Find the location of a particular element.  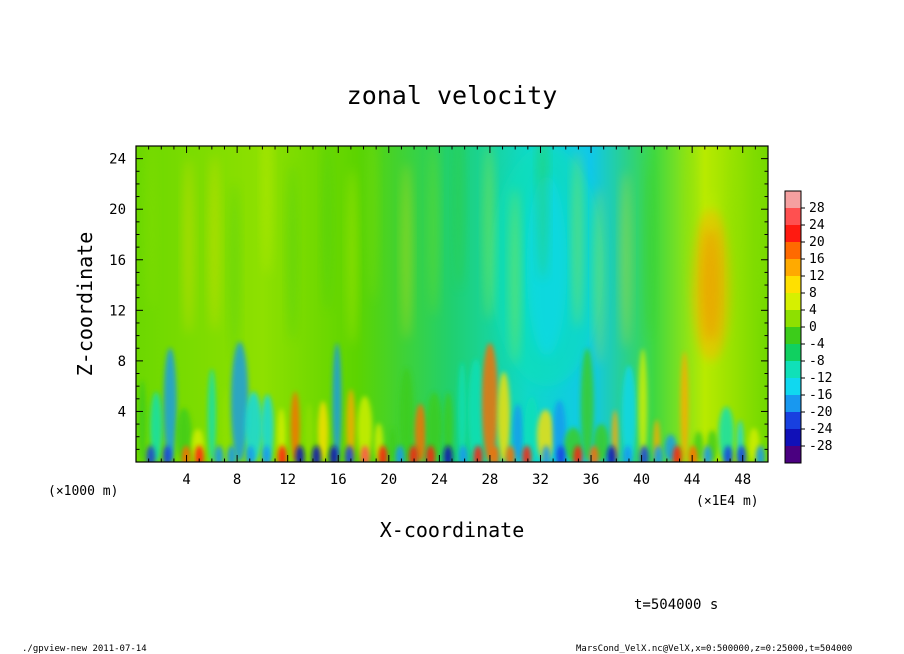

colorbar-label: 24 is located at coordinates (817, 225).